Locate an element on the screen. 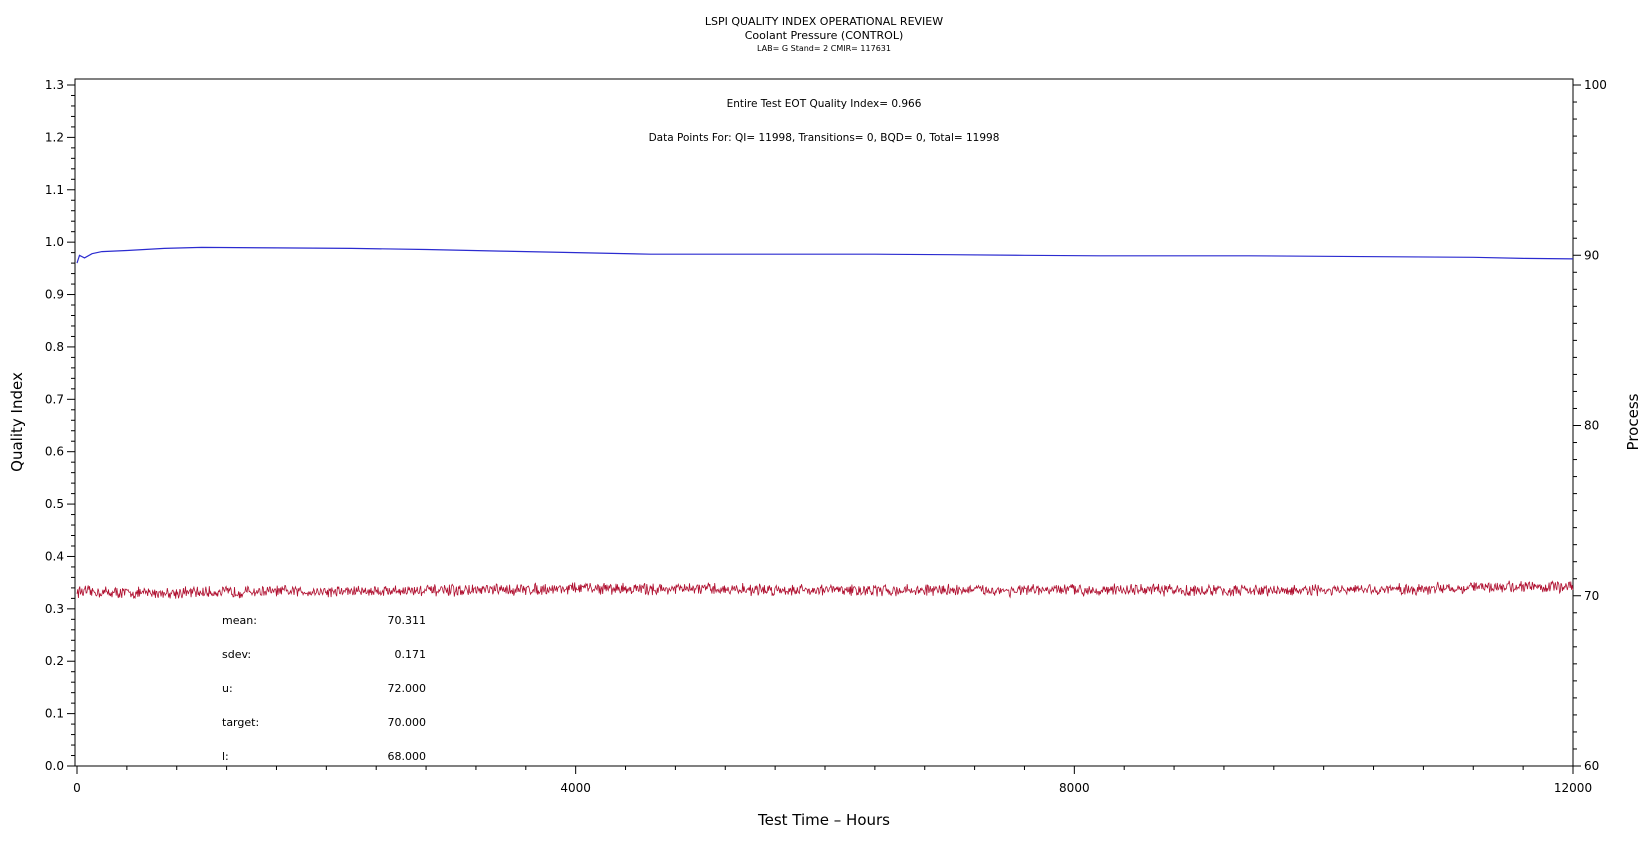 This screenshot has width=1648, height=845. x-axis-label: Test Time – Hours is located at coordinates (823, 820).